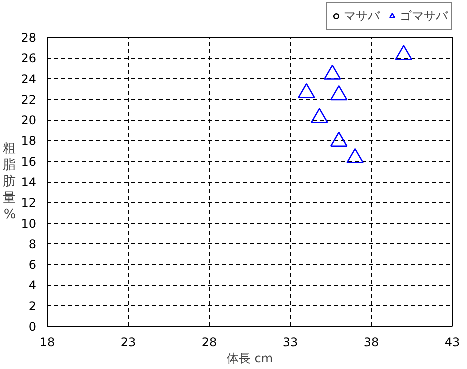 The width and height of the screenshot is (467, 369). What do you see at coordinates (32, 285) in the screenshot?
I see `y-tick-label: 4` at bounding box center [32, 285].